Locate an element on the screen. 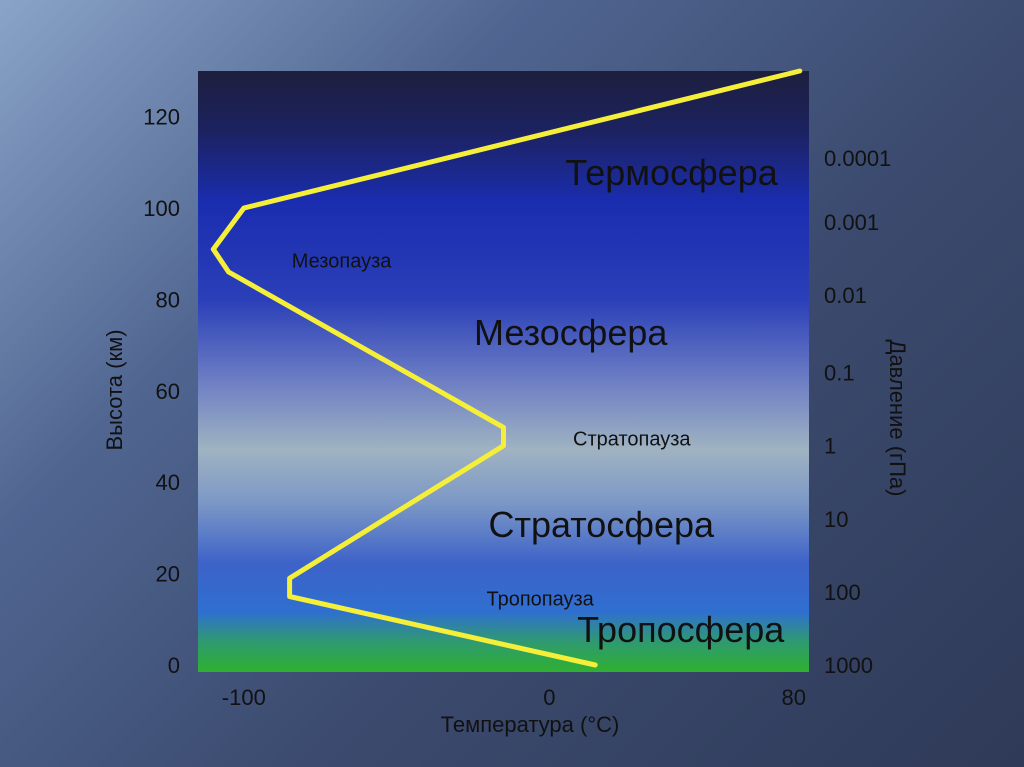 This screenshot has width=1024, height=767. y-tick-label-4: 80 is located at coordinates (168, 299).